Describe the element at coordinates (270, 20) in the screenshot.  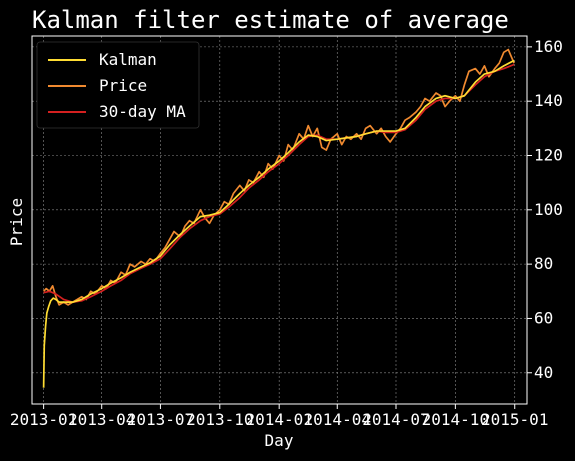
I see `chart-title: Kalman filter estimate of average` at that location.